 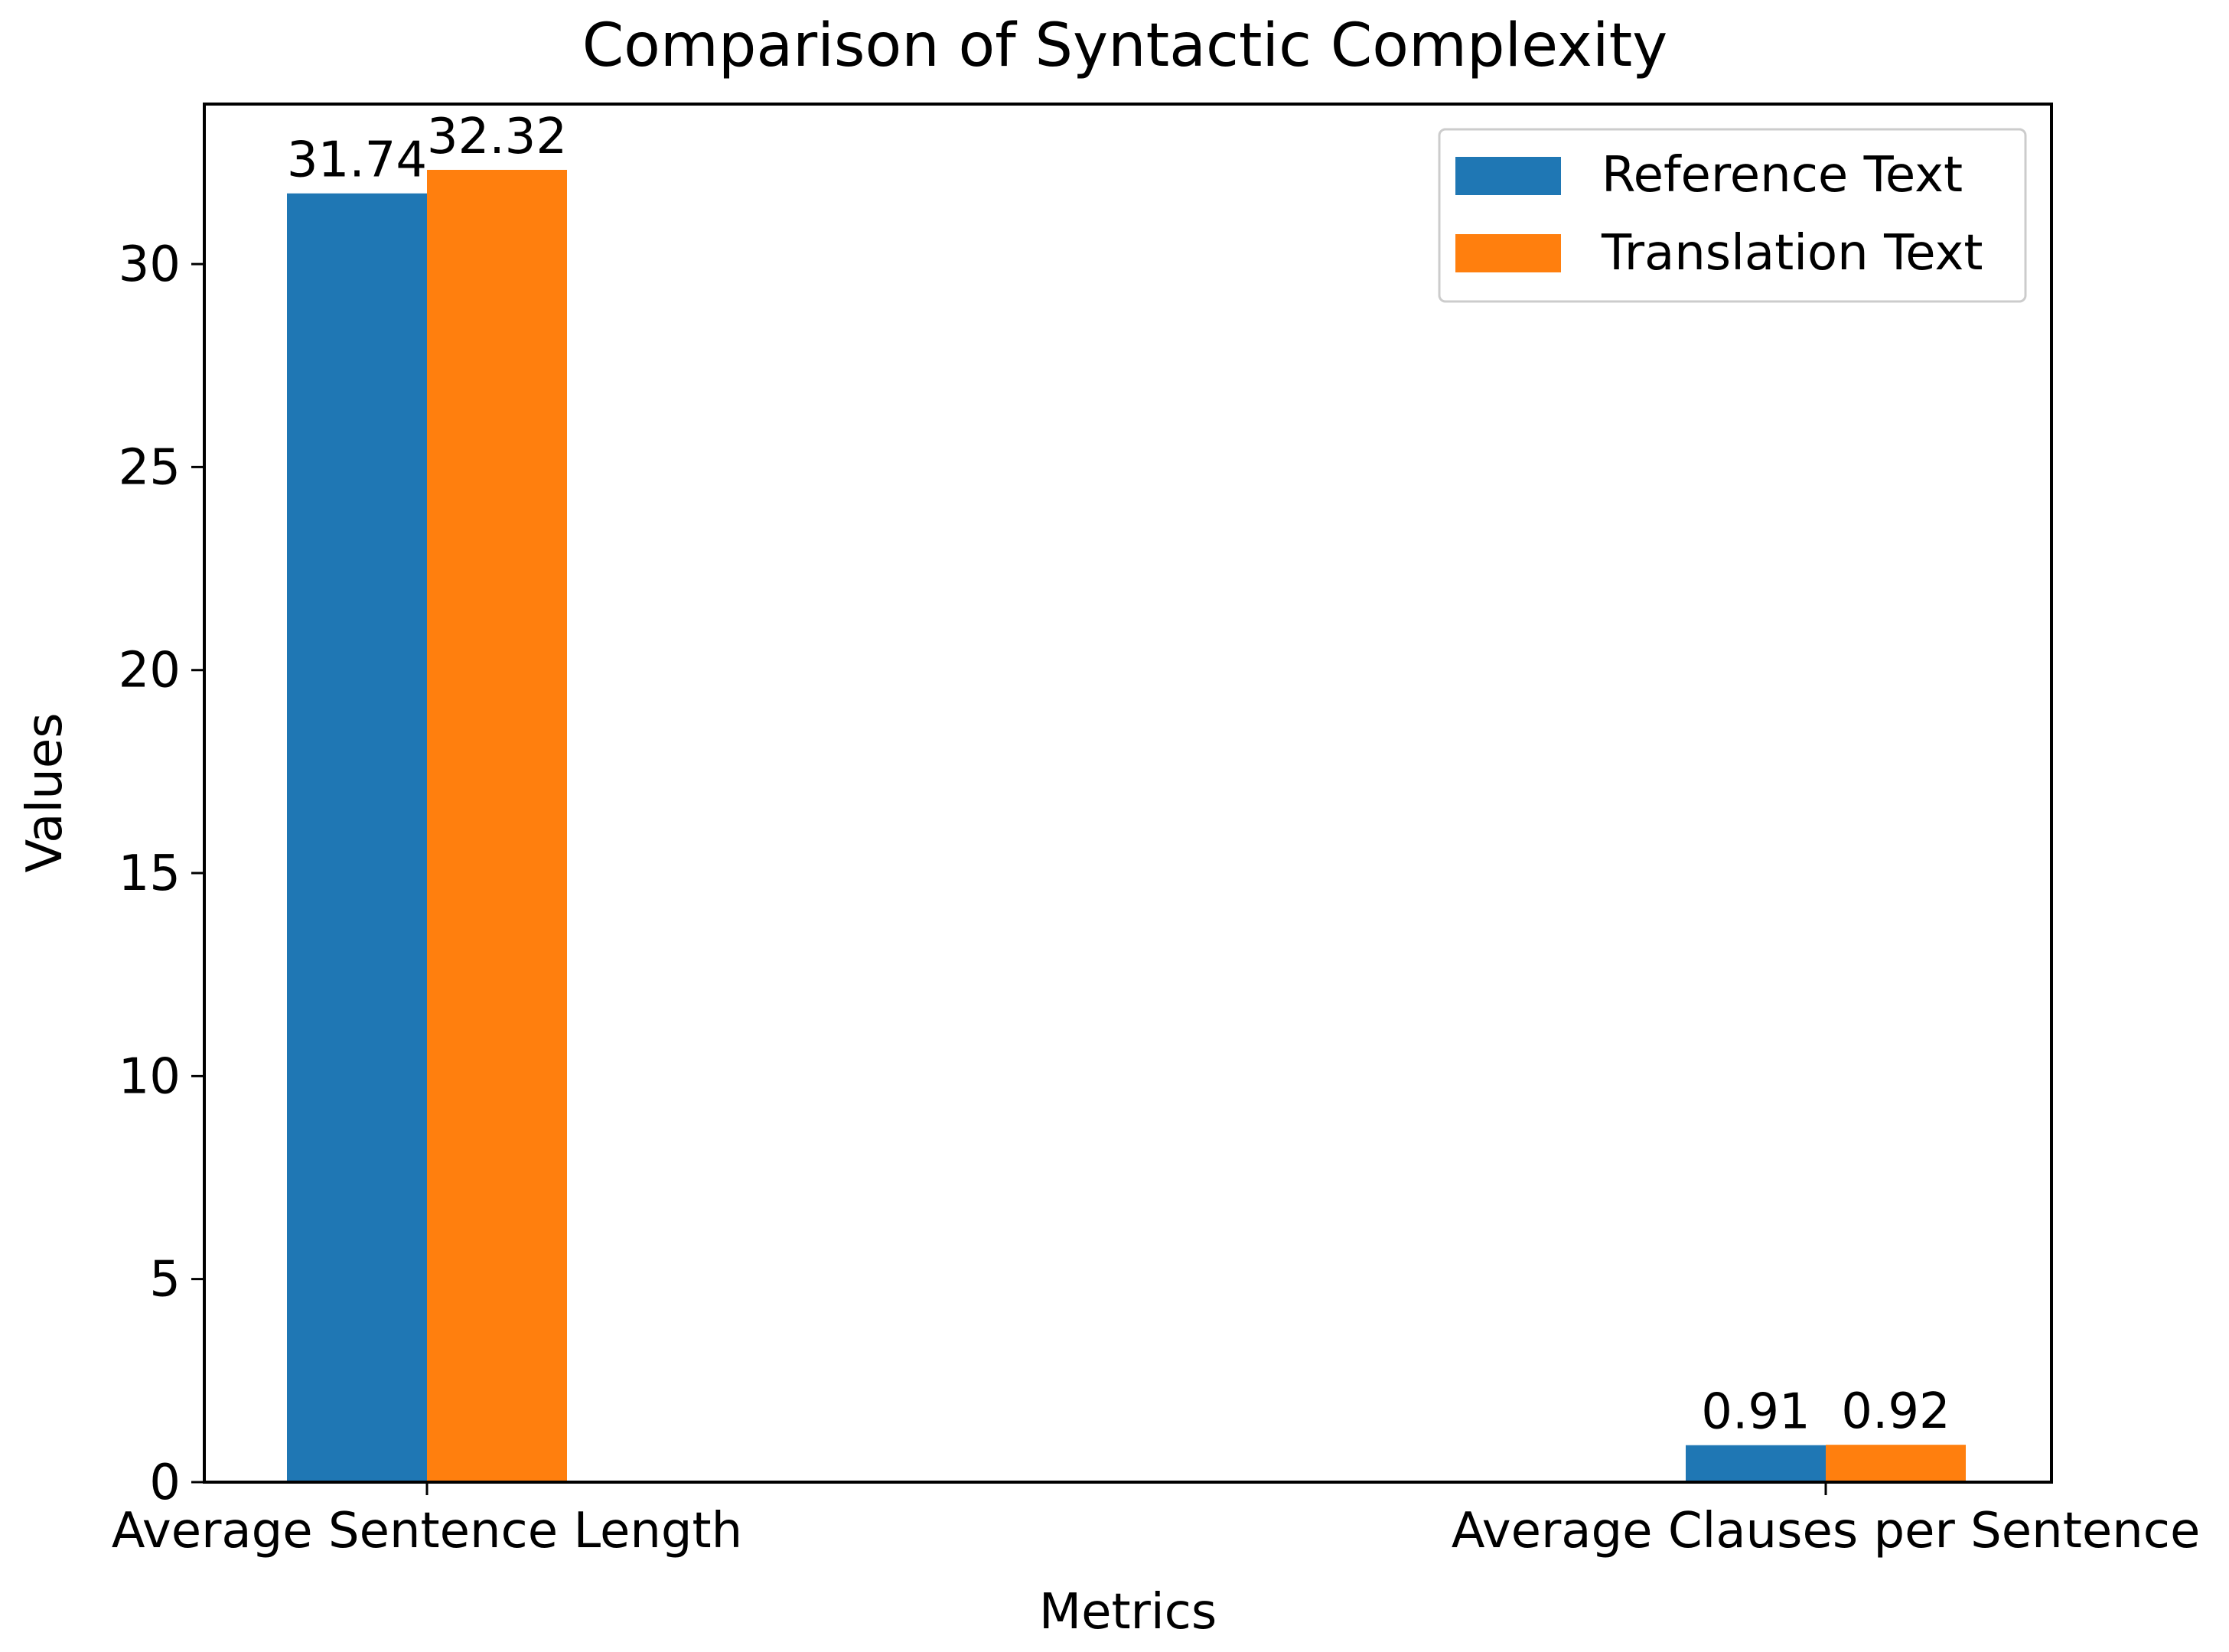 I want to click on x-tick-label-average-clauses-per-sentence: Average Clauses per Sentence, so click(x=1826, y=1531).